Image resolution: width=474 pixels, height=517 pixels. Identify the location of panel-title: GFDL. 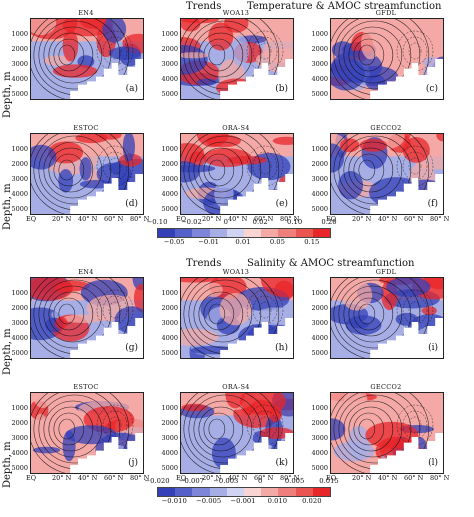
(386, 272).